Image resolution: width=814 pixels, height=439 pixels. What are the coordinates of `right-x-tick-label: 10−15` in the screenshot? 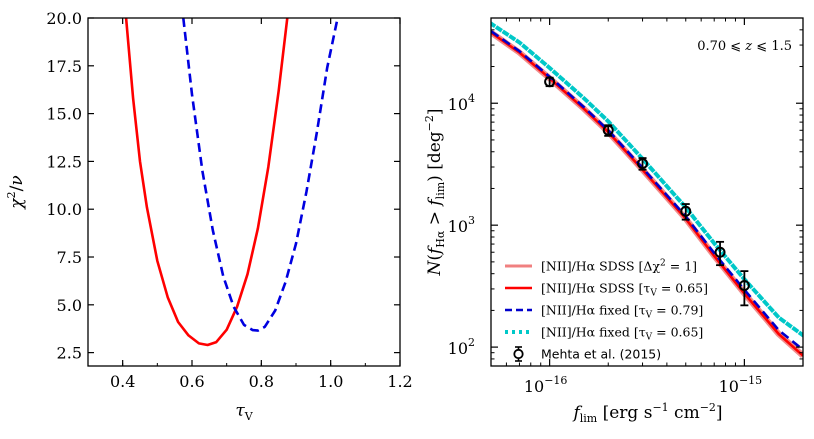 It's located at (741, 385).